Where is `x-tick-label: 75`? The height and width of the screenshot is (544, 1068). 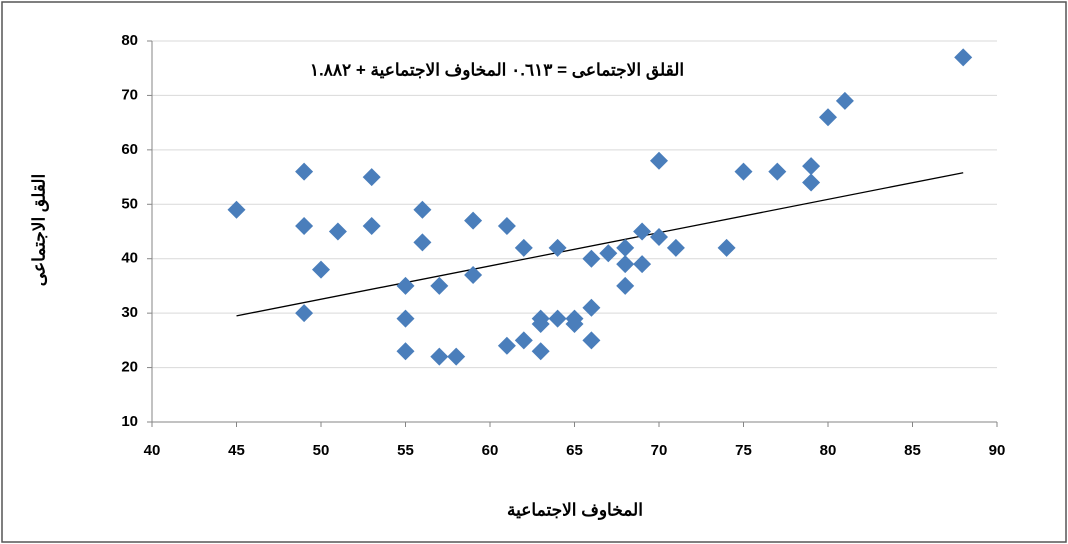 x-tick-label: 75 is located at coordinates (743, 450).